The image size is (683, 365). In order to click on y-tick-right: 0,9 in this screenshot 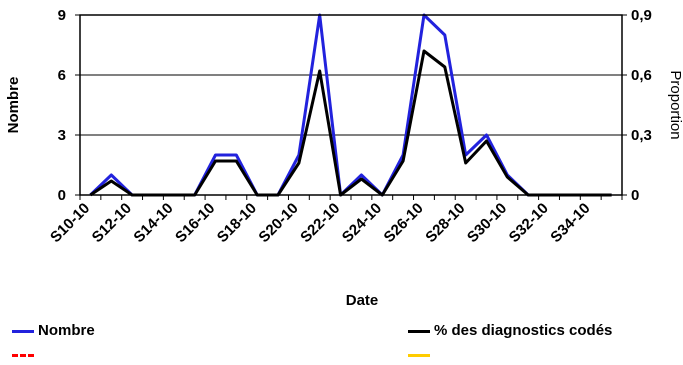, I will do `click(641, 15)`.